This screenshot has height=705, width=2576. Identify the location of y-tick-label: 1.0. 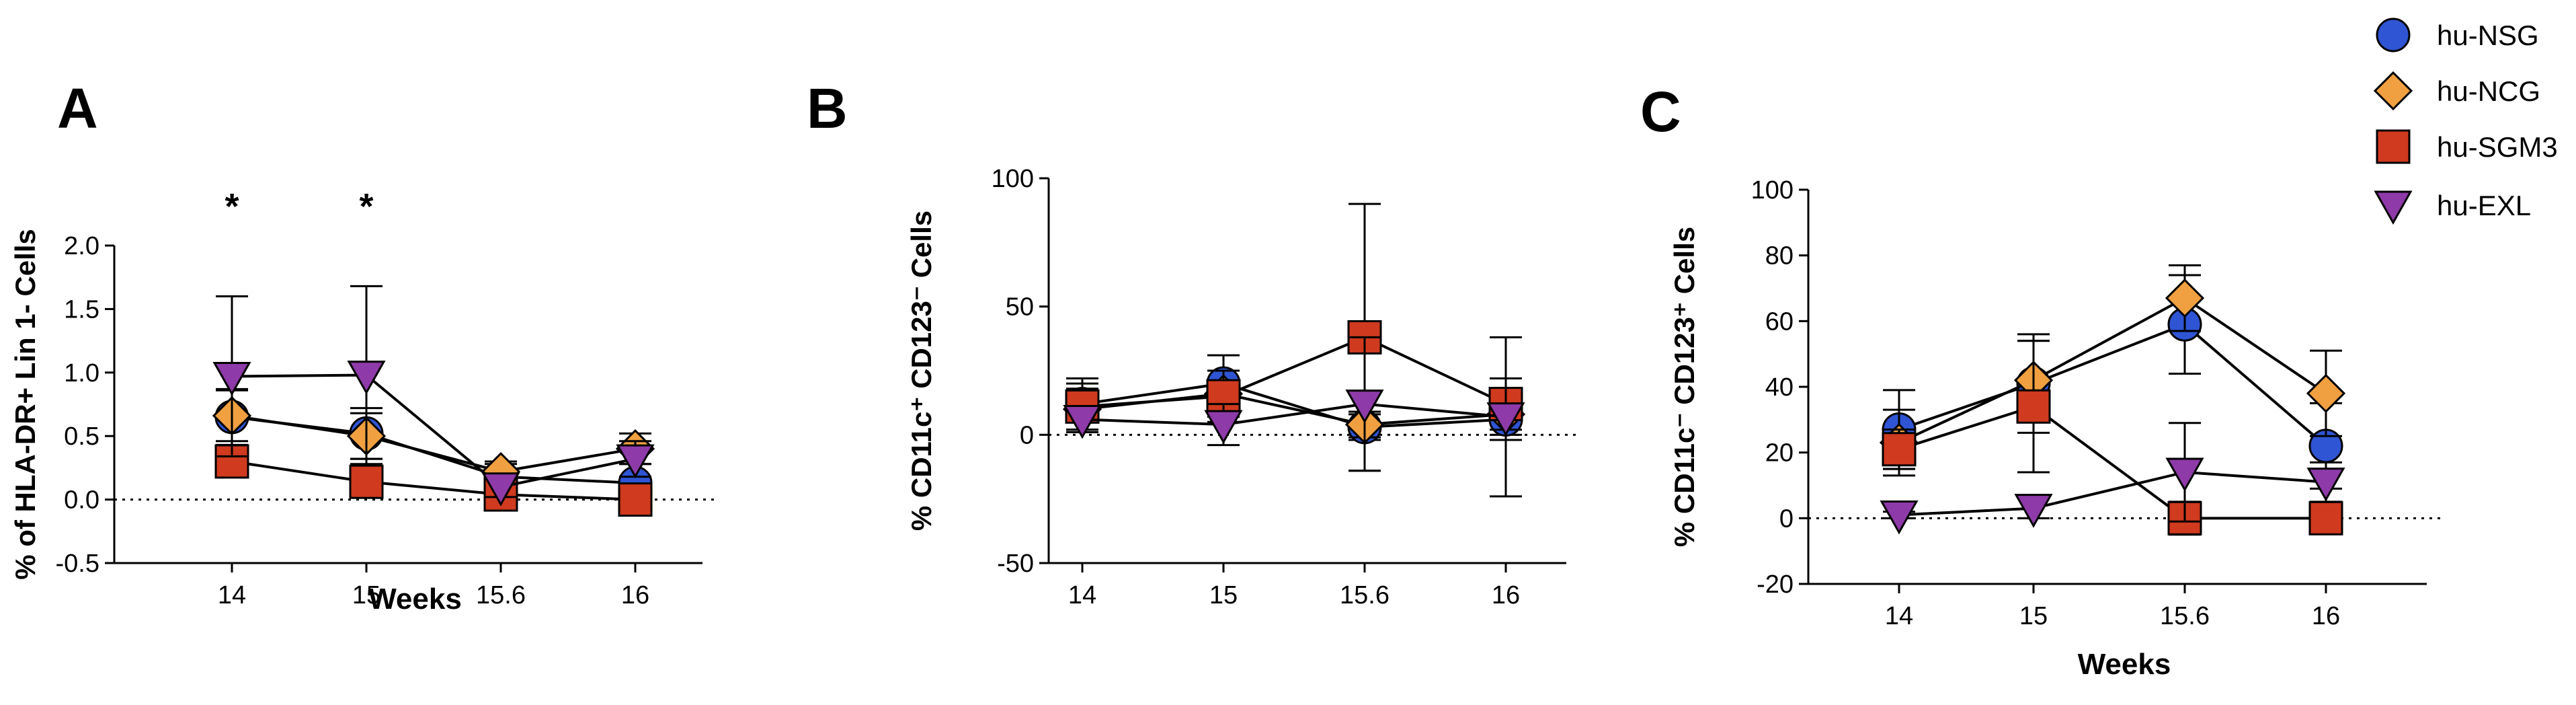
(81, 373).